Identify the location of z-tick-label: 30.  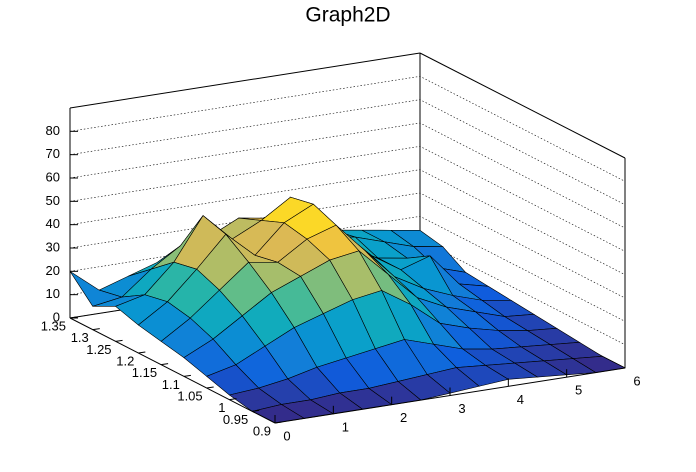
(53, 246).